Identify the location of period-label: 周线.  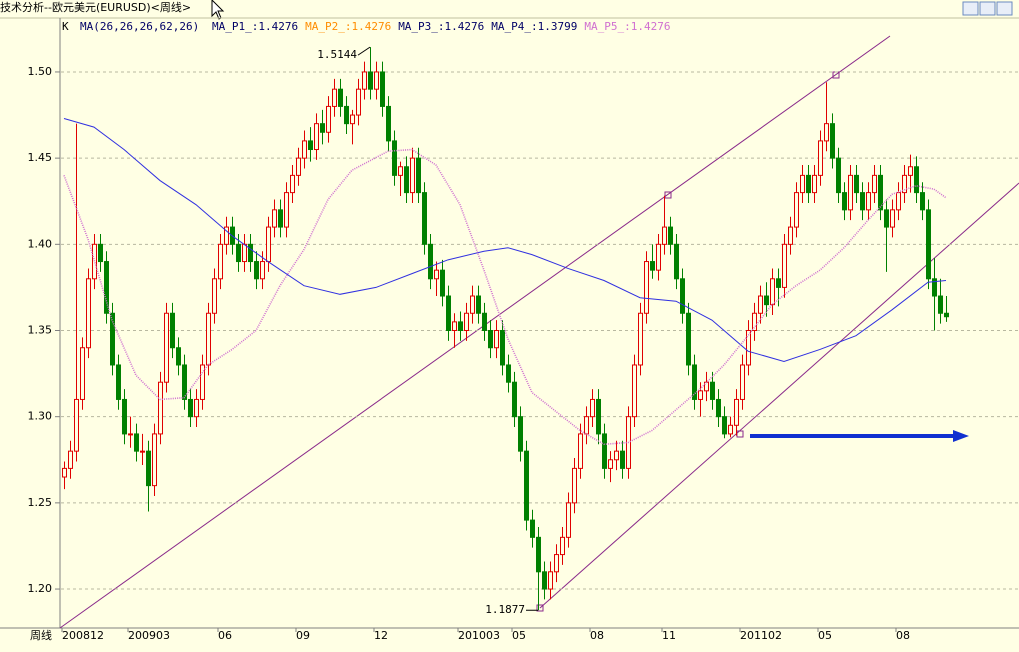
(41, 635).